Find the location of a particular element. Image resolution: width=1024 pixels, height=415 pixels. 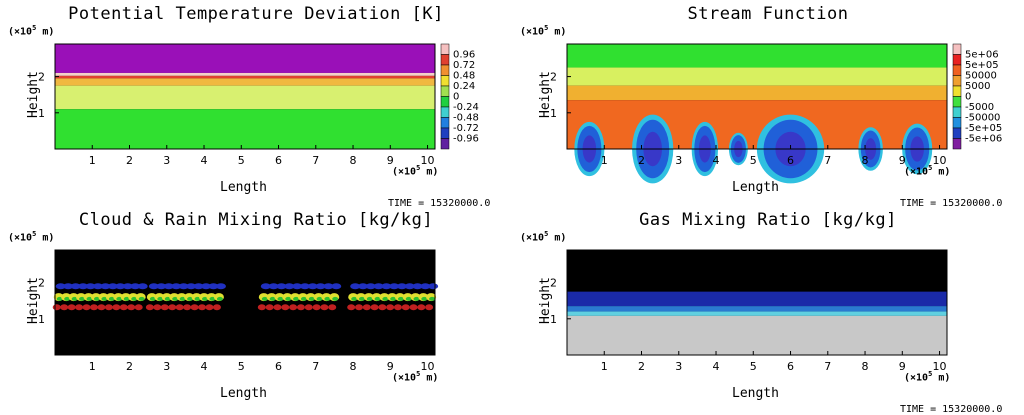

colorbar-label: -0.72 is located at coordinates (466, 128).